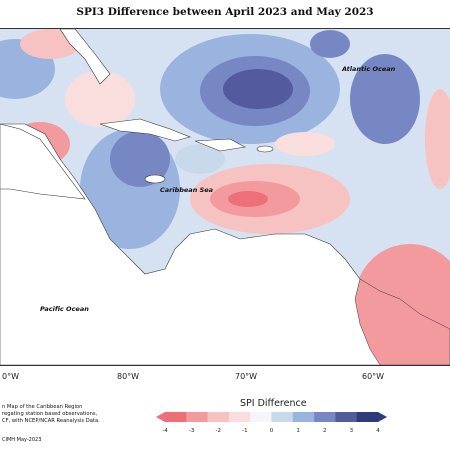  I want to click on colorbar-tick-label: 1, so click(298, 431).